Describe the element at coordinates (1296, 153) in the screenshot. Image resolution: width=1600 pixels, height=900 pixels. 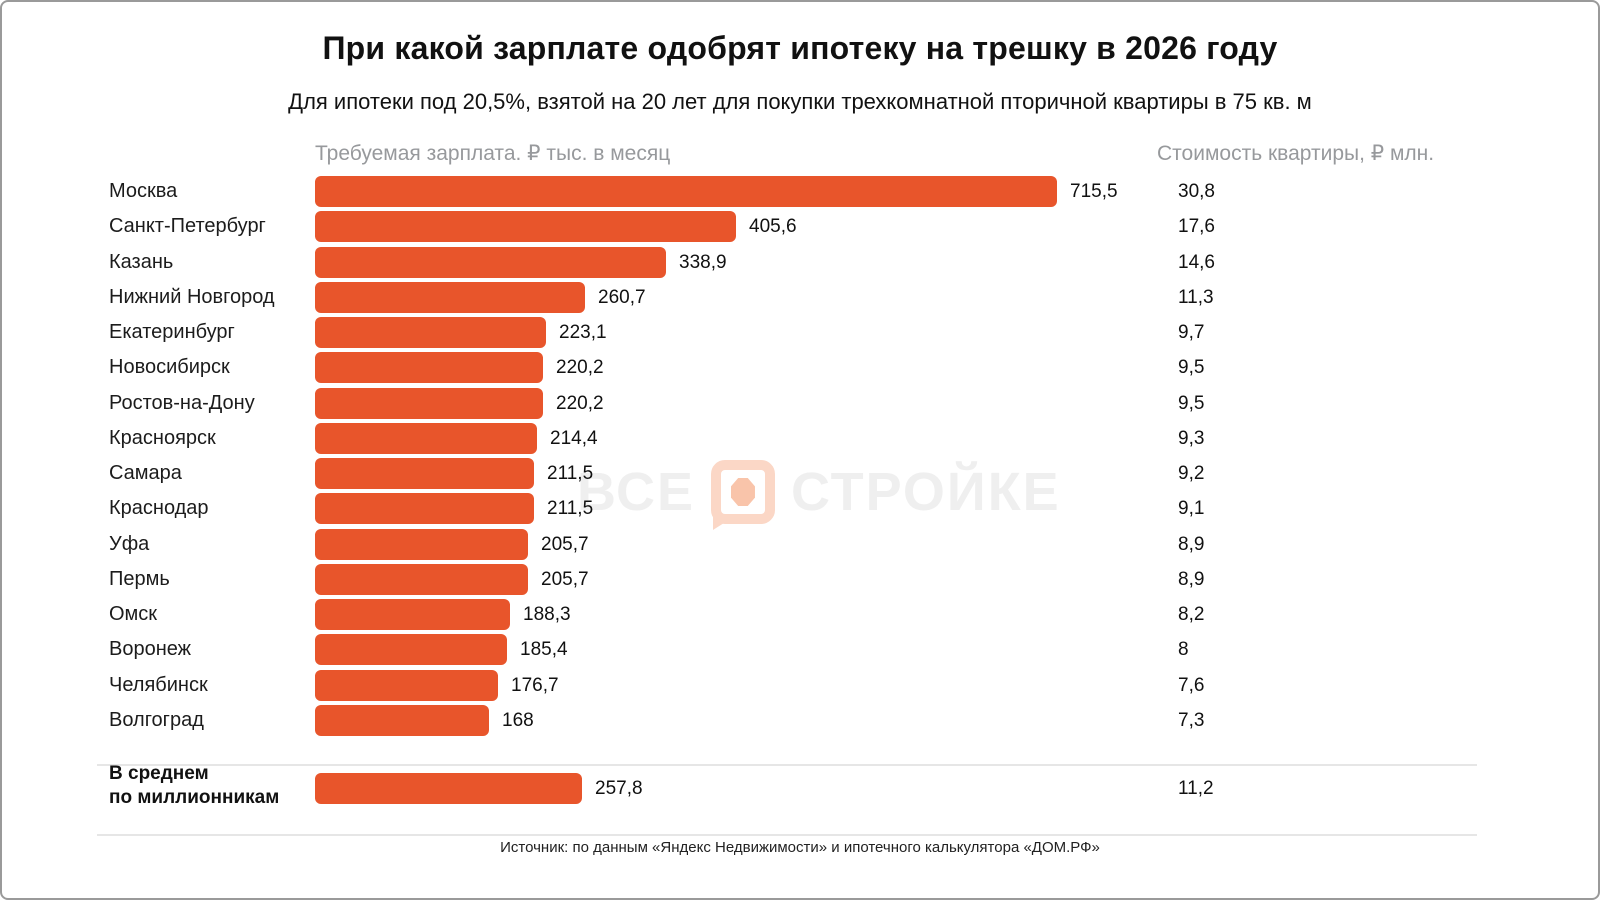
I see `price-column-header: Стоимость квартиры, ₽ млн.` at that location.